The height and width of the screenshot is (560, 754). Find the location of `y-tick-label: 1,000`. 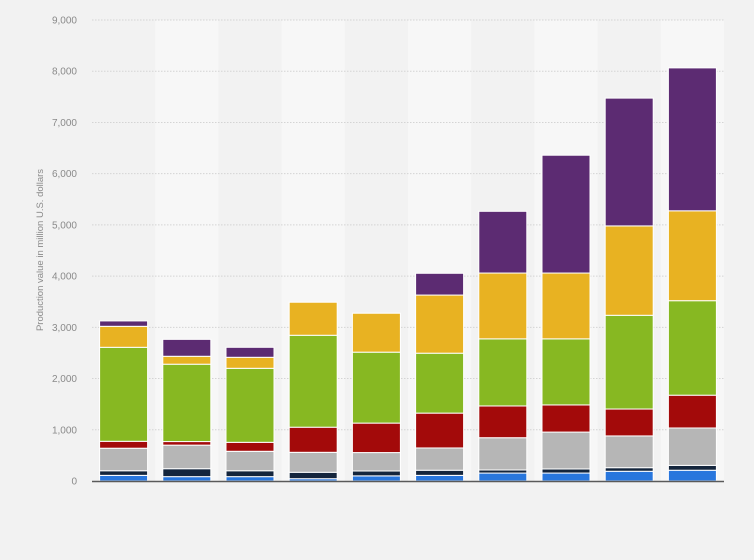

y-tick-label: 1,000 is located at coordinates (64, 430).